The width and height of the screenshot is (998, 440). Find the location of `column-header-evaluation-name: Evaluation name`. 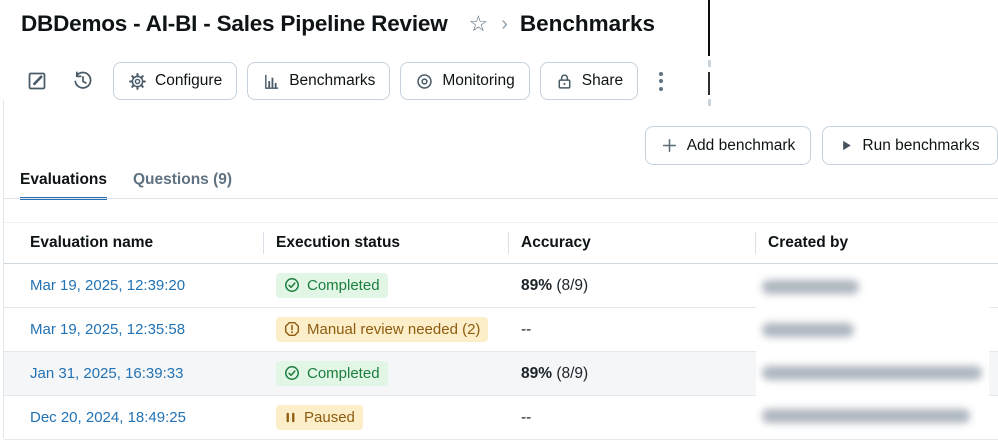

column-header-evaluation-name: Evaluation name is located at coordinates (92, 242).